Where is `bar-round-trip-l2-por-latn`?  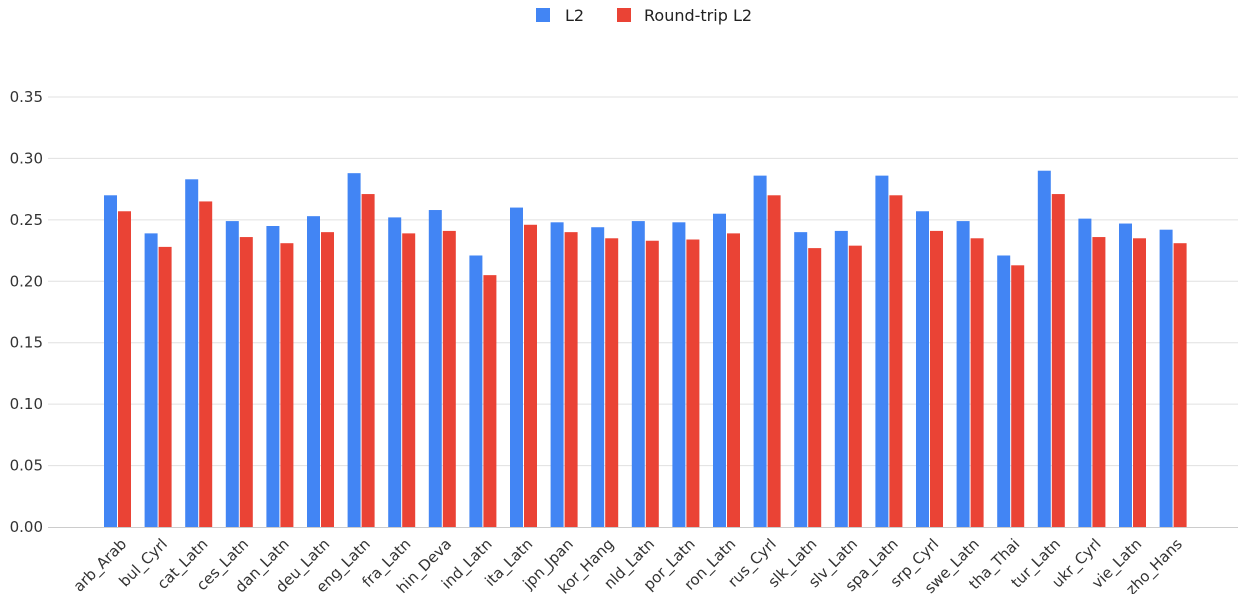 bar-round-trip-l2-por-latn is located at coordinates (693, 383).